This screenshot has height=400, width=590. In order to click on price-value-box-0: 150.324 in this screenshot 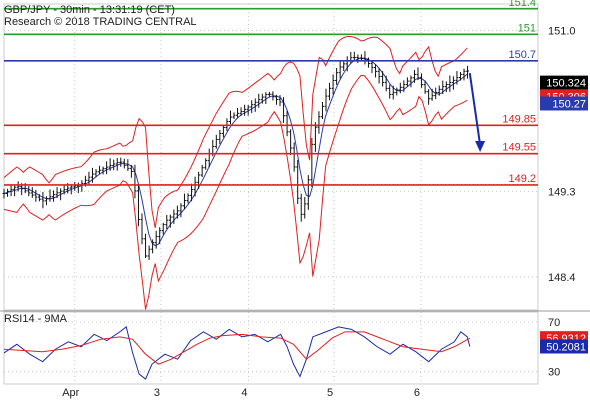, I will do `click(566, 84)`.